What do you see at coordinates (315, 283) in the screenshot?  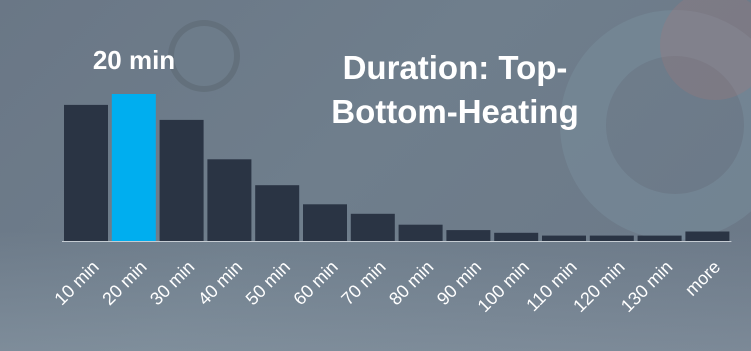 I see `x-tick-label: 60 min` at bounding box center [315, 283].